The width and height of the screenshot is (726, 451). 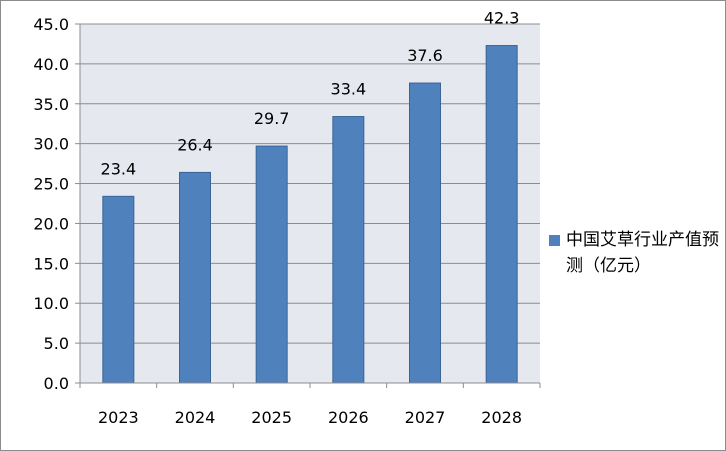 I want to click on y-tick-label: 25.0, so click(x=51, y=184).